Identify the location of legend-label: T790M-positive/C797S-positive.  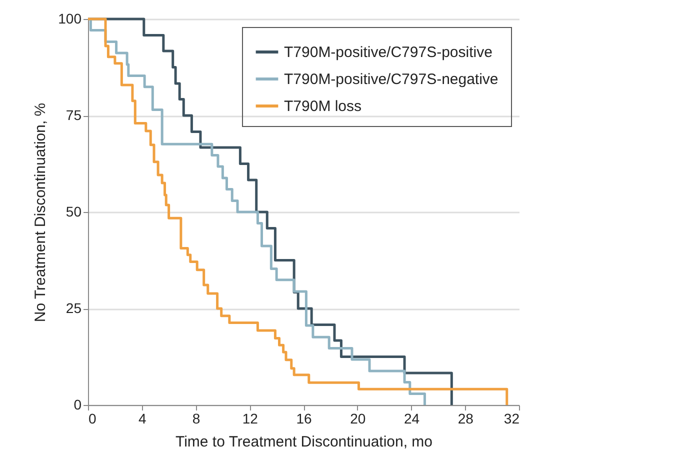
(388, 52).